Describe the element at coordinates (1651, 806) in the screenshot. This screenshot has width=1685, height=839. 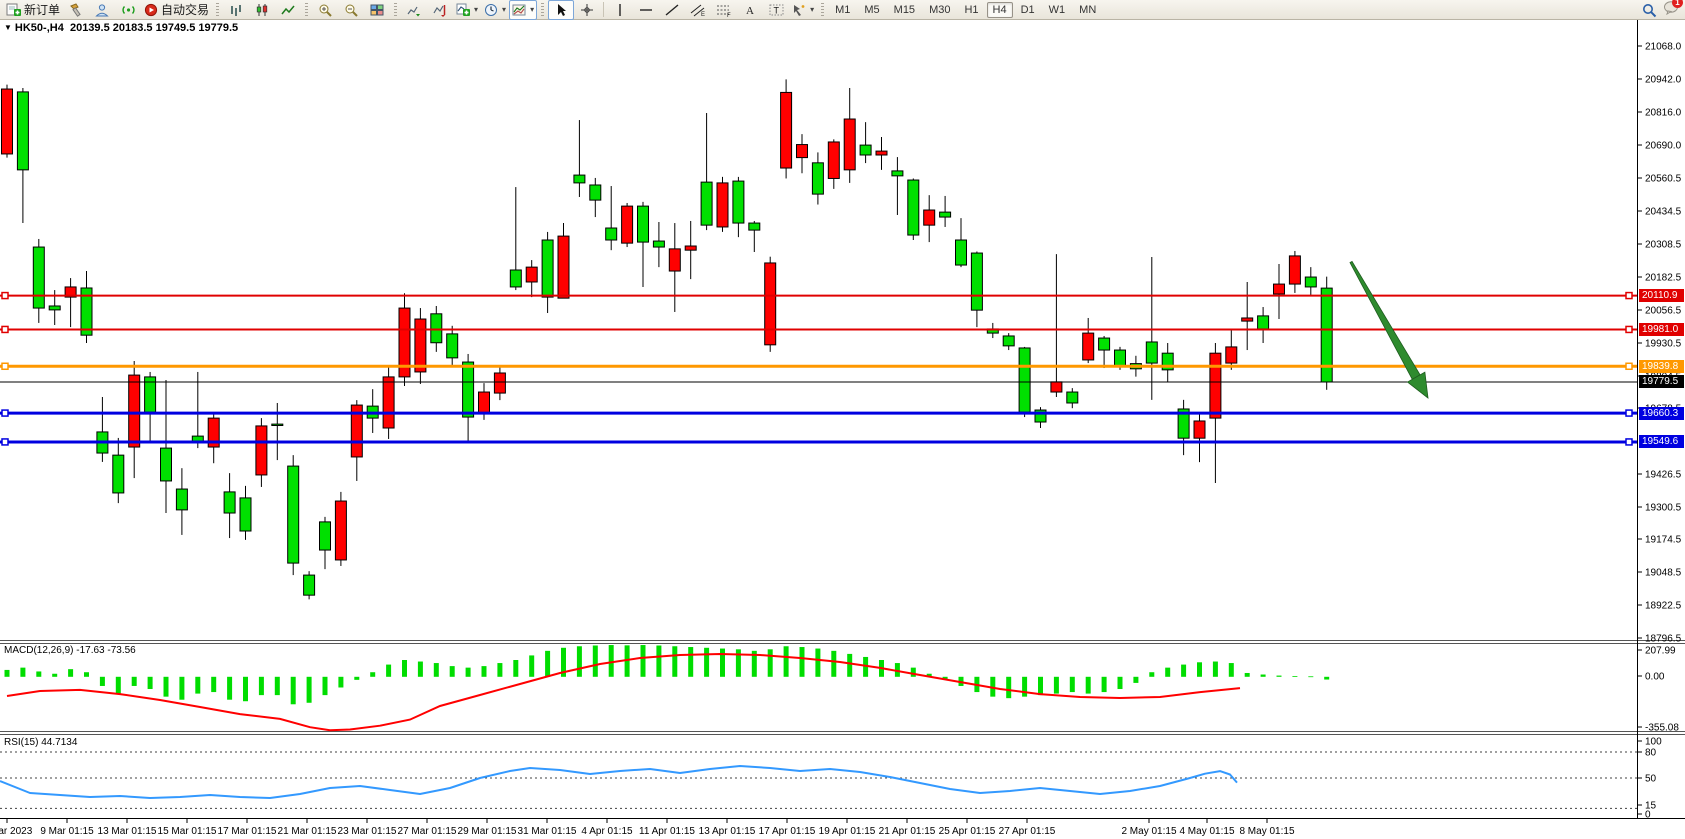
I see `rsi-axis-label: 15` at that location.